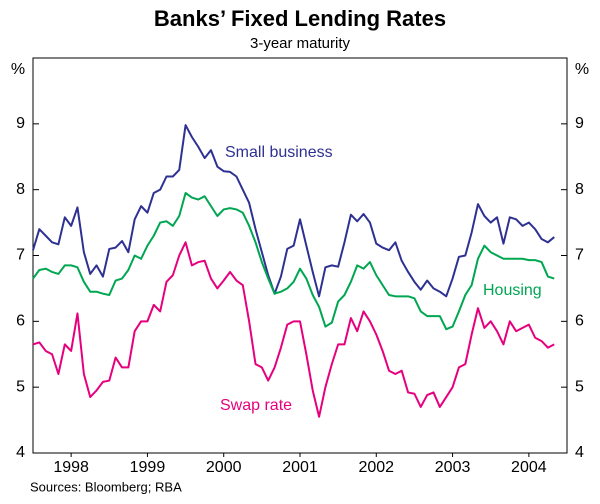 The image size is (600, 504). Describe the element at coordinates (579, 189) in the screenshot. I see `y2-tick-label: 8` at that location.